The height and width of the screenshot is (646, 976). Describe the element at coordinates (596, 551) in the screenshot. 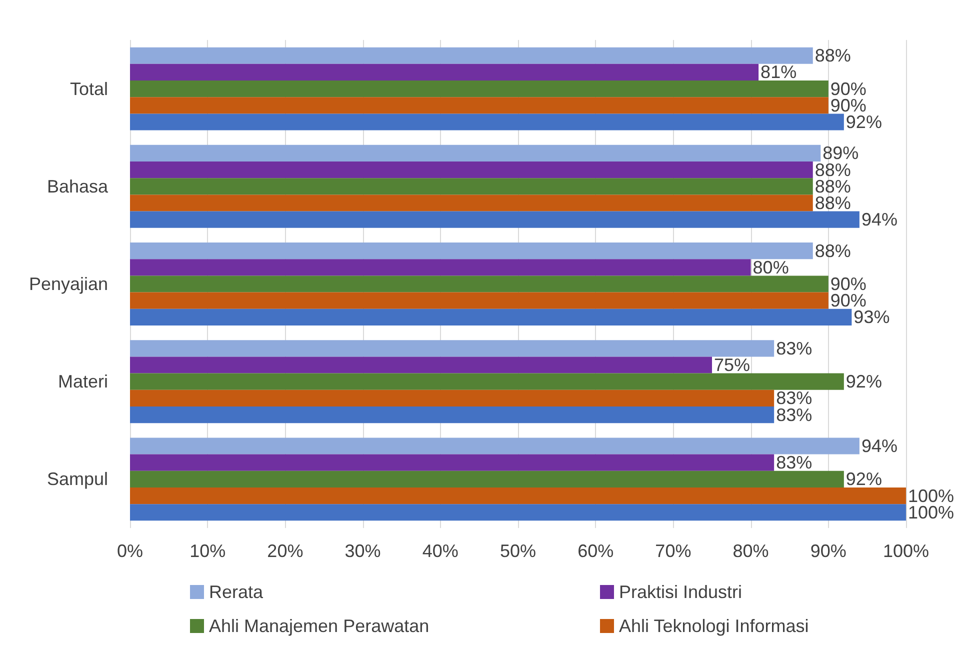

I see `x-tick-label: 60%` at that location.